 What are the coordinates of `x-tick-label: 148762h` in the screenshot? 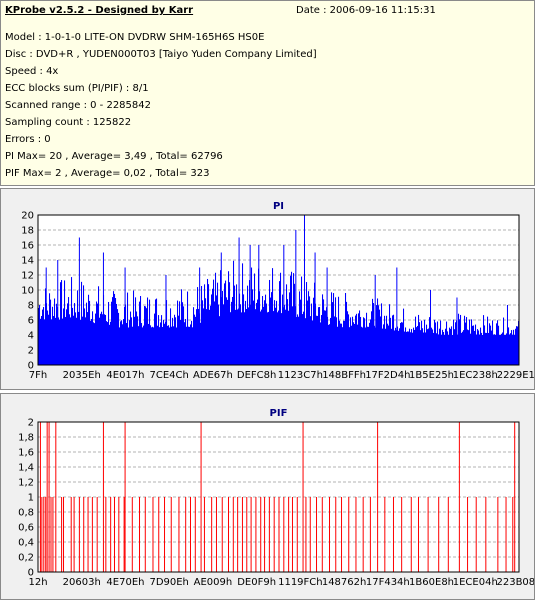 It's located at (344, 582).